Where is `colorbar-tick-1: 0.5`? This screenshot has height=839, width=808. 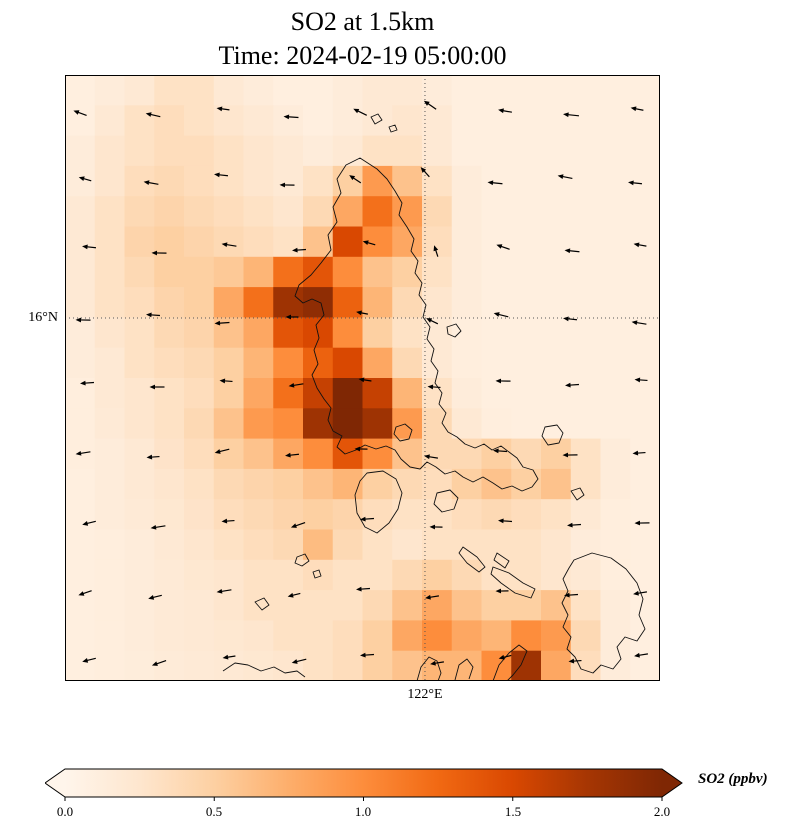 colorbar-tick-1: 0.5 is located at coordinates (214, 811).